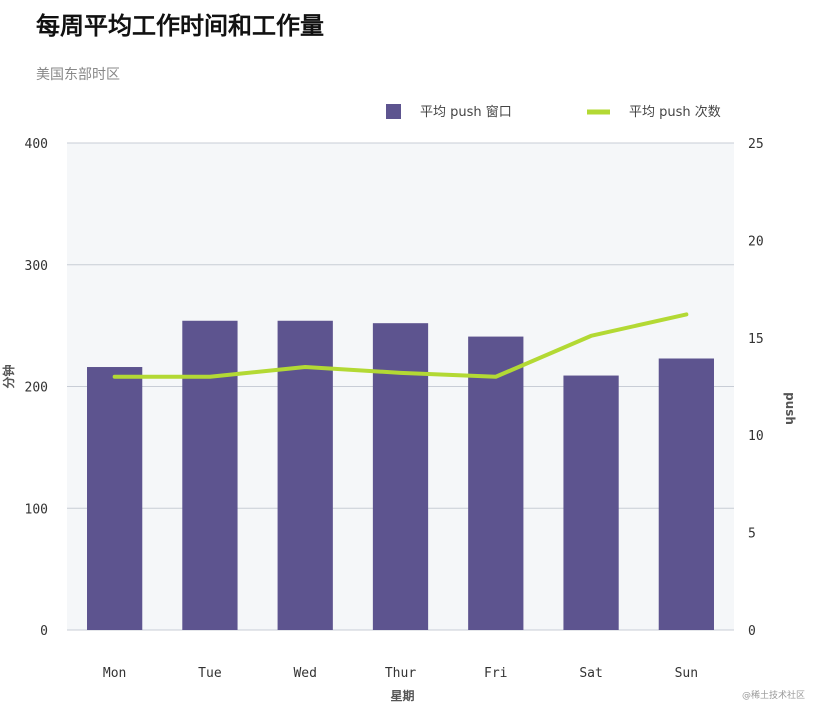  I want to click on y2-tick-label: 5, so click(752, 534).